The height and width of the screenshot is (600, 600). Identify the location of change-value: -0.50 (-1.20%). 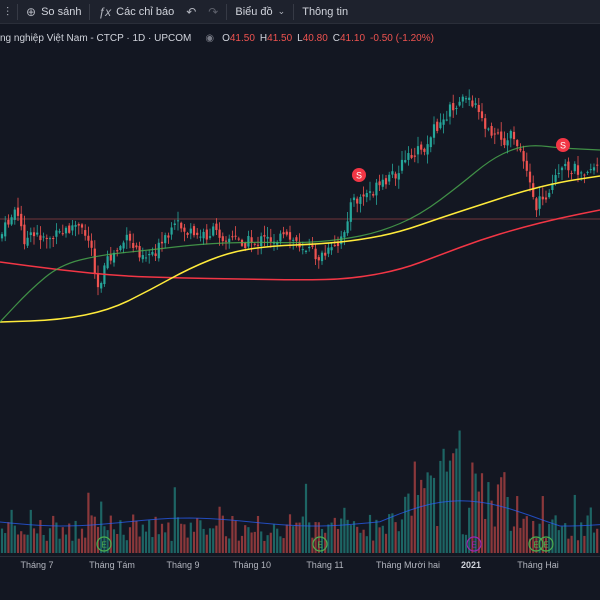
(402, 38).